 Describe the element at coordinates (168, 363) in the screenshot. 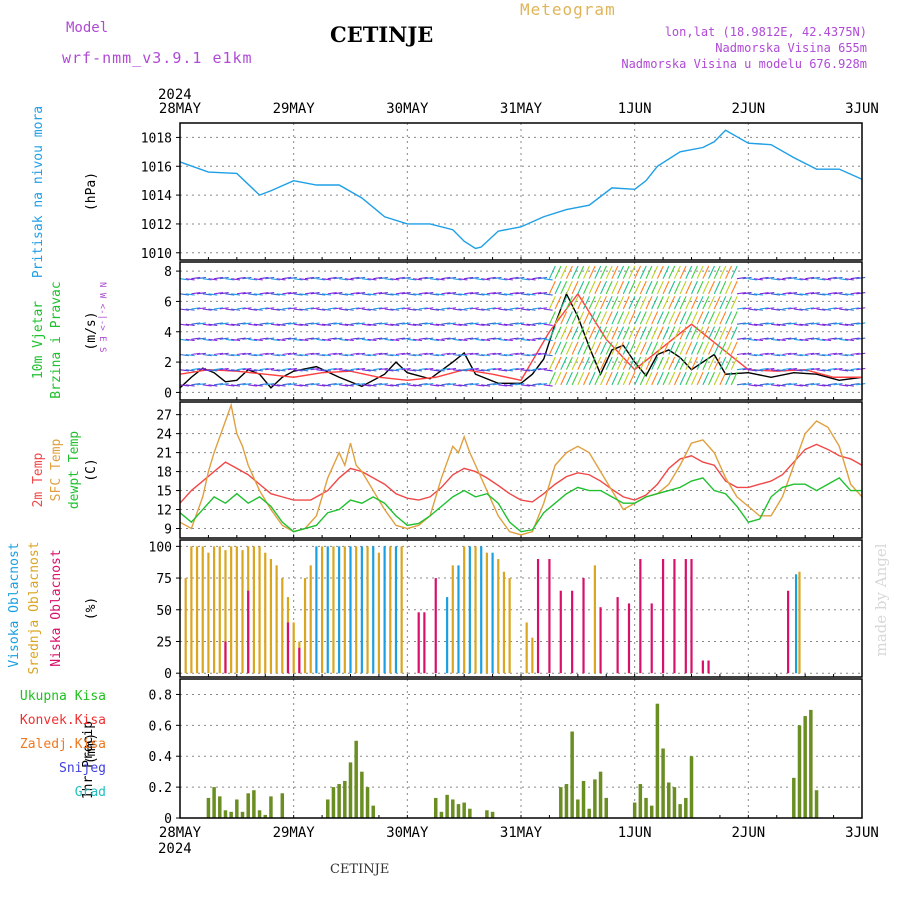

I see `y-tick-label: 2` at that location.